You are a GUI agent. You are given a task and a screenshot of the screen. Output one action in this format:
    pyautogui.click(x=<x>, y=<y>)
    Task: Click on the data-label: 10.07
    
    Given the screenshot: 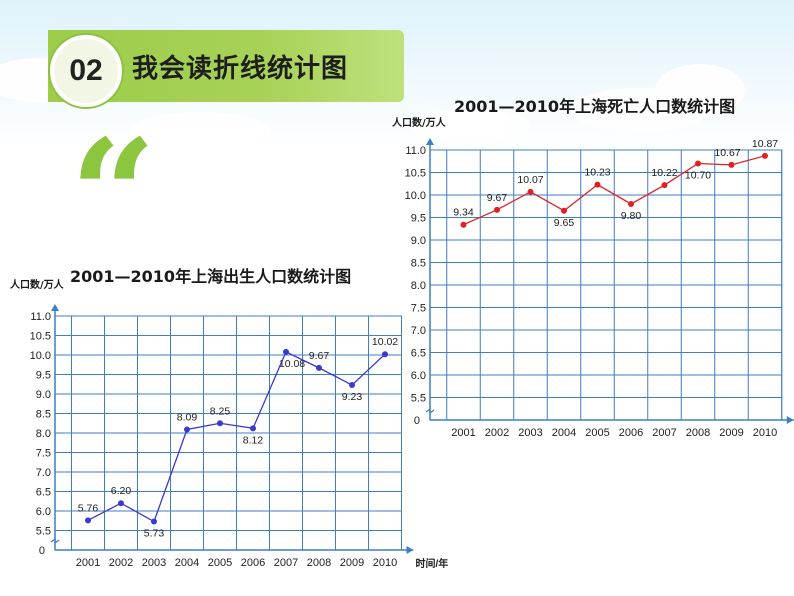 What is the action you would take?
    pyautogui.click(x=530, y=180)
    